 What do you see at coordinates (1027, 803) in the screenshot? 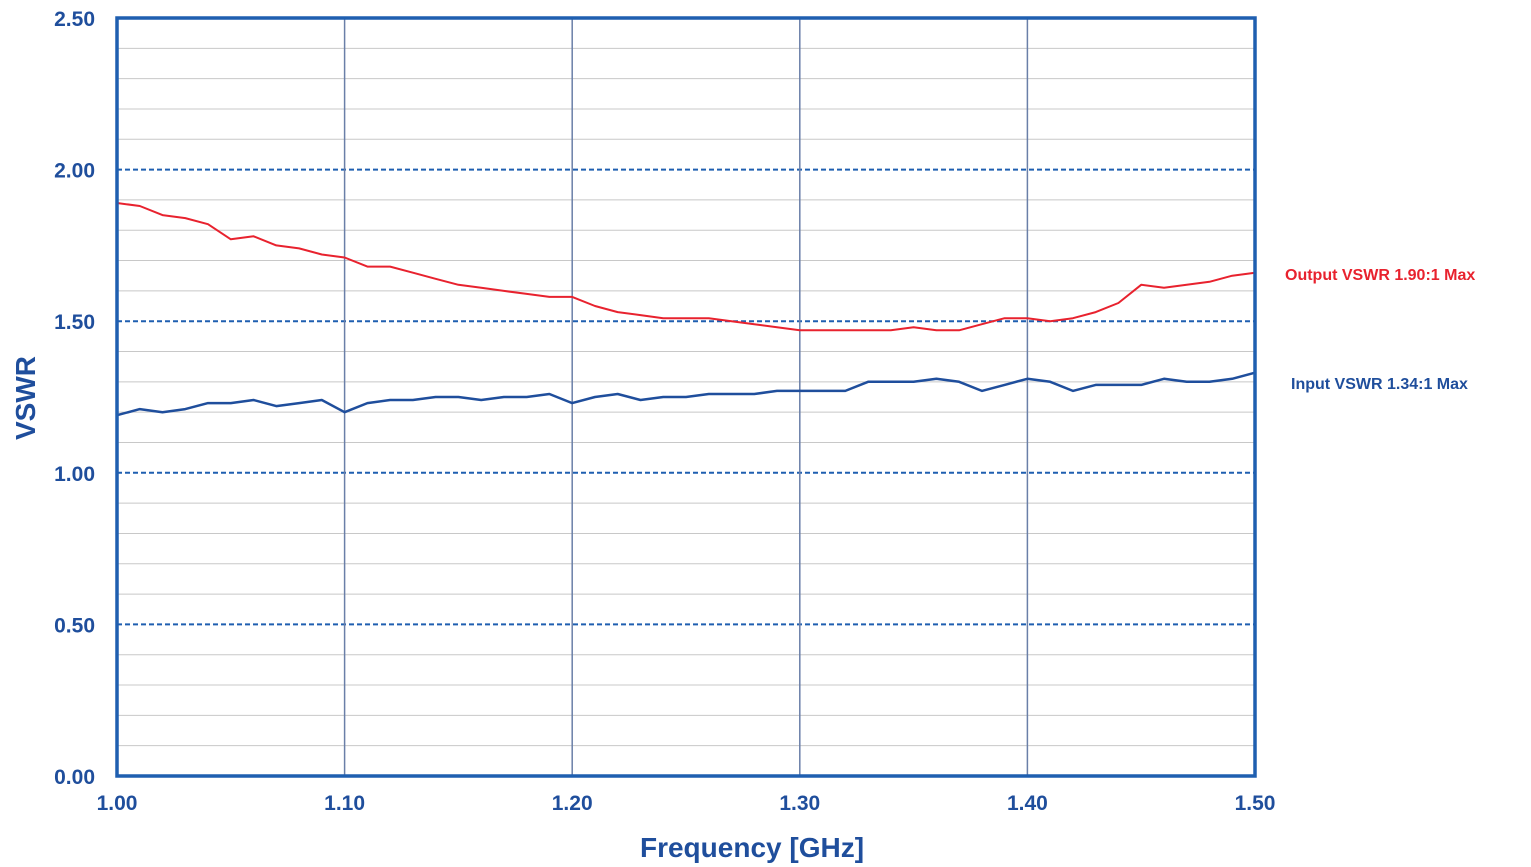
I see `x-tick-label: 1.40` at bounding box center [1027, 803].